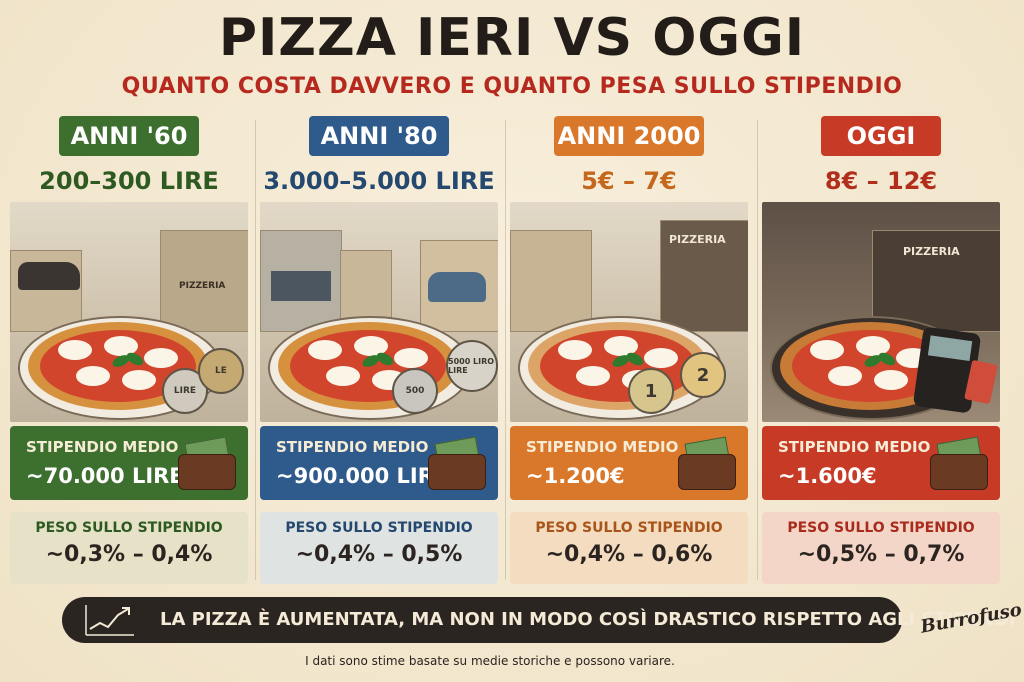 This screenshot has height=682, width=1024. I want to click on pizza-scene: PIZZERIA LIRE LE, so click(129, 312).